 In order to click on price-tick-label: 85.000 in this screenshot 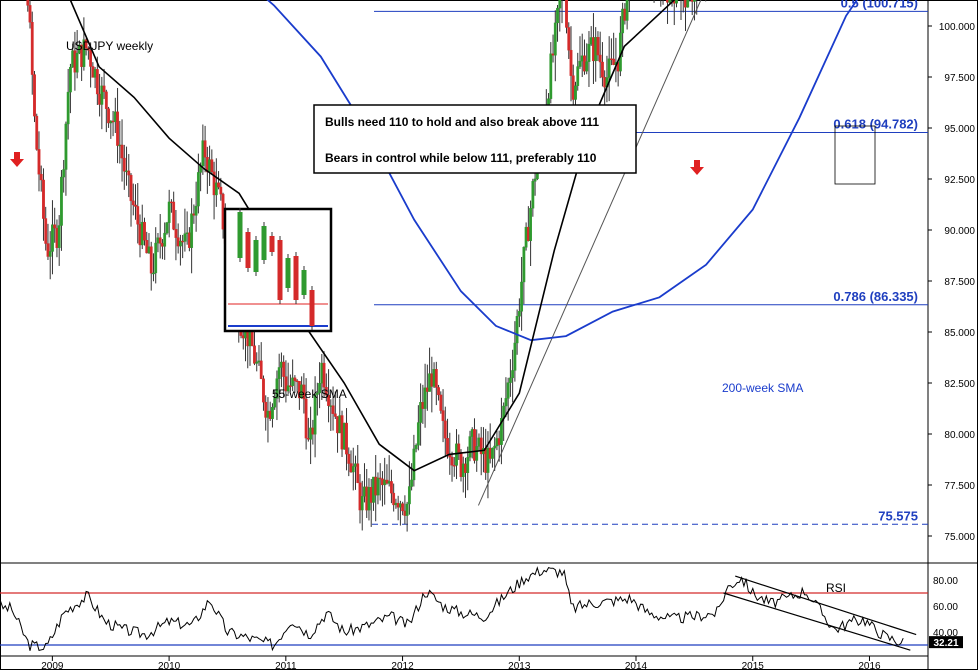, I will do `click(959, 333)`.